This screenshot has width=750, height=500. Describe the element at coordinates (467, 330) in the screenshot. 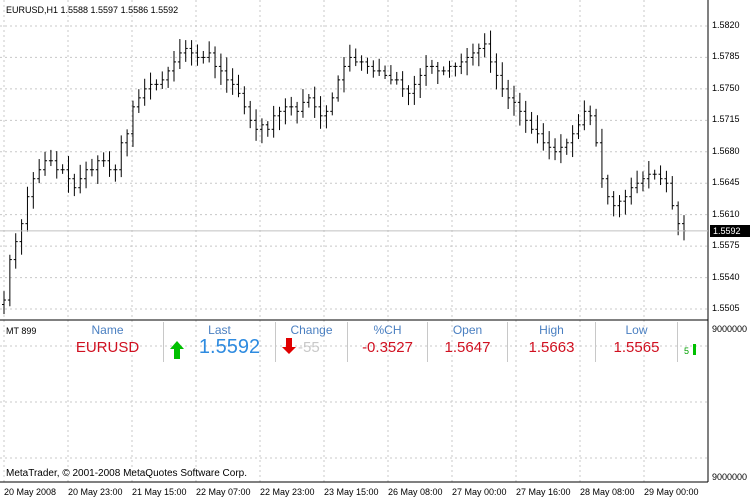

I see `open-header: Open` at that location.